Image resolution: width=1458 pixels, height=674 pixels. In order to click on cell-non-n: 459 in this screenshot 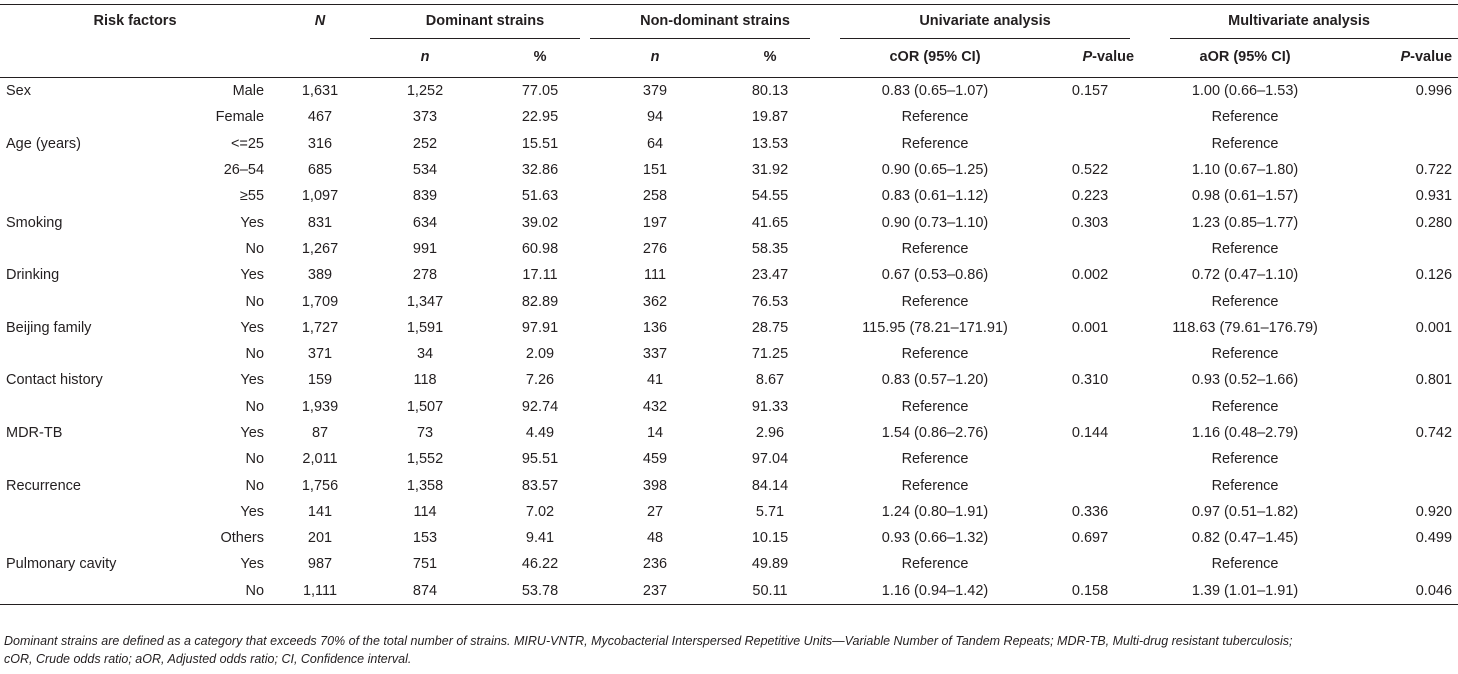, I will do `click(655, 459)`.